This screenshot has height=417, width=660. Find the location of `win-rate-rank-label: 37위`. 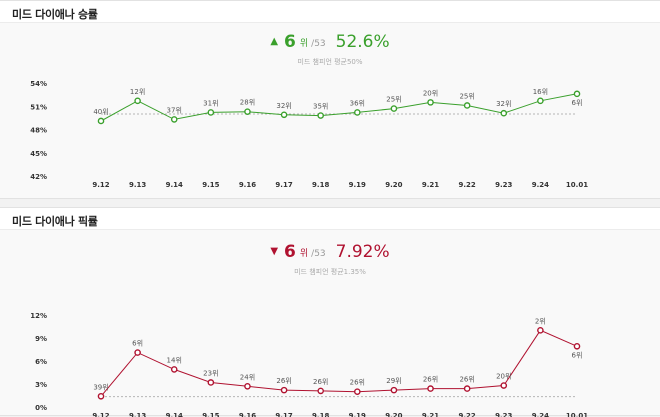

win-rate-rank-label: 37위 is located at coordinates (174, 110).